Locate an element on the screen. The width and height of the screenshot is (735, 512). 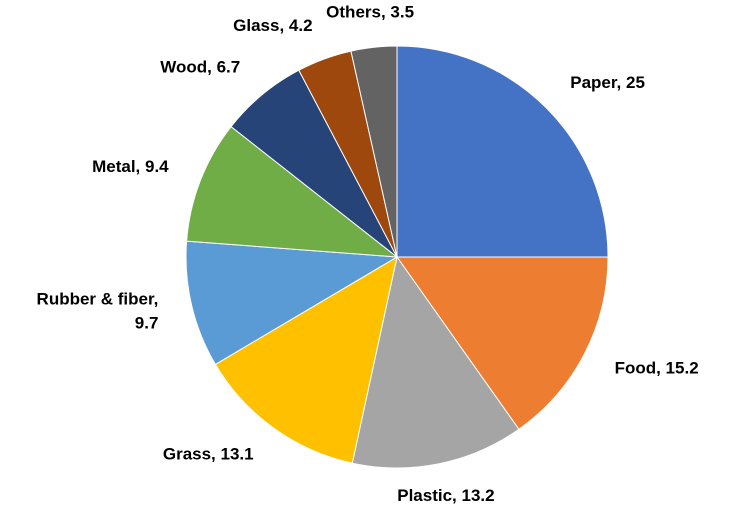
data-label: Grass, 13.1 is located at coordinates (208, 454).